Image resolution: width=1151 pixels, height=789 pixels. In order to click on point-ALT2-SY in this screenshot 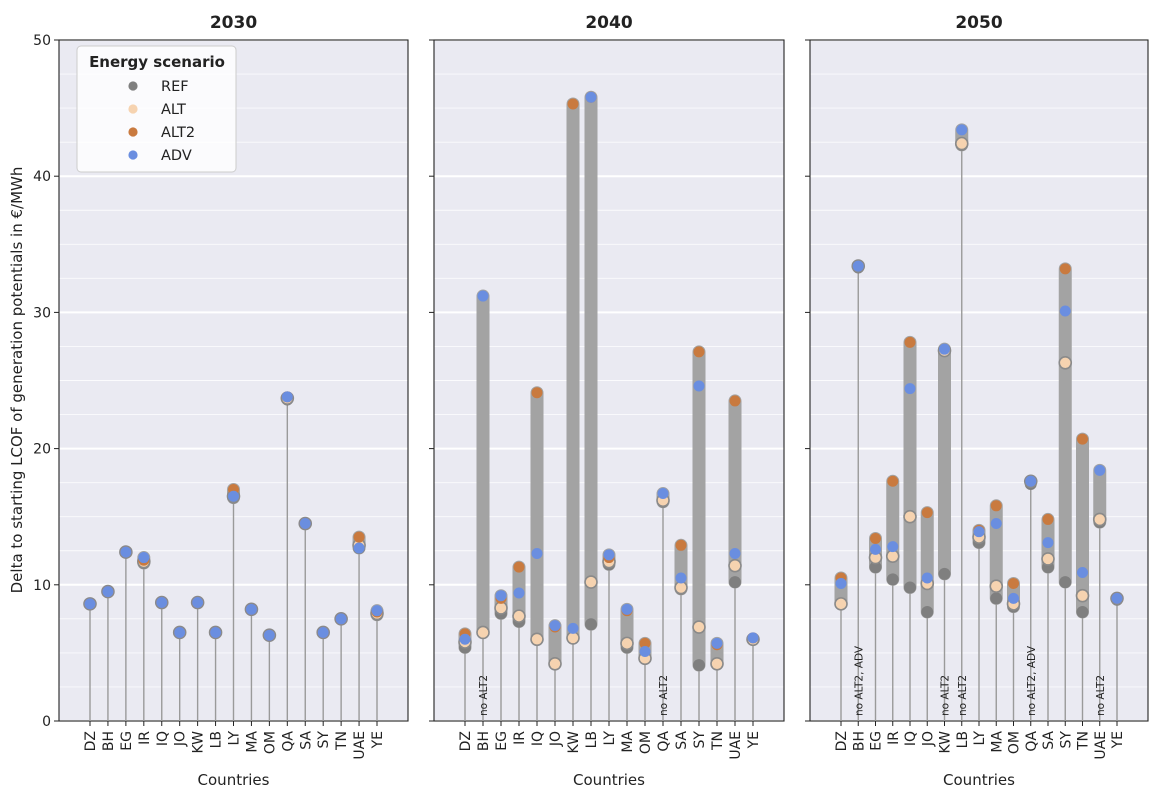, I will do `click(1065, 269)`.